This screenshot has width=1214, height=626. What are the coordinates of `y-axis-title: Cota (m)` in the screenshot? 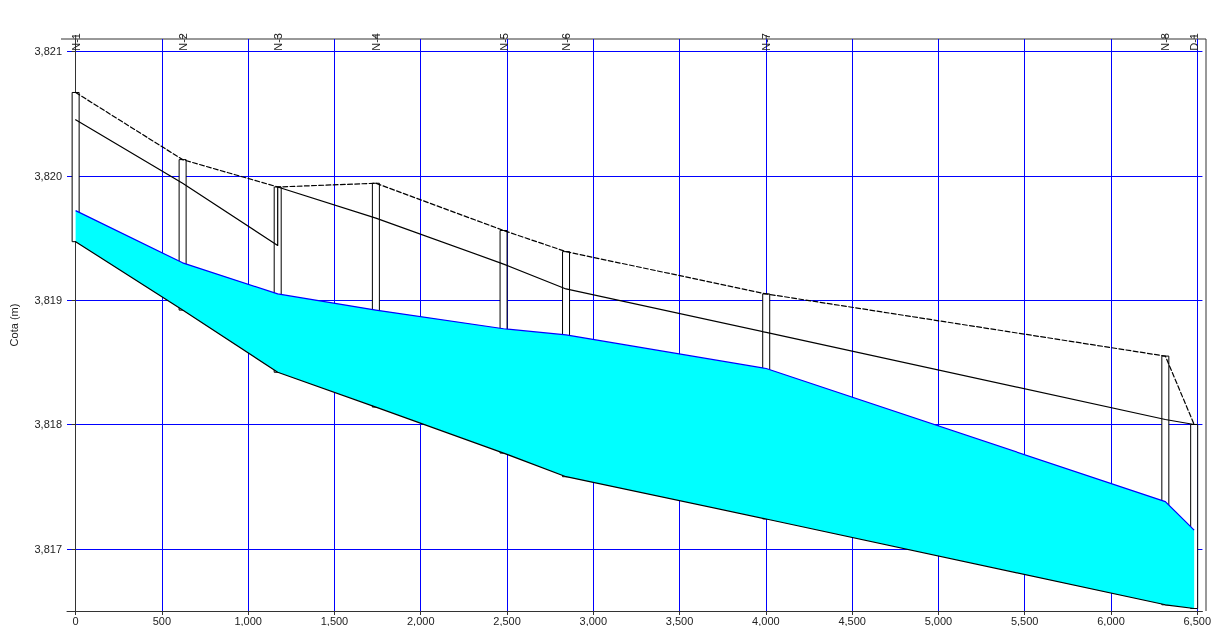 It's located at (13, 325).